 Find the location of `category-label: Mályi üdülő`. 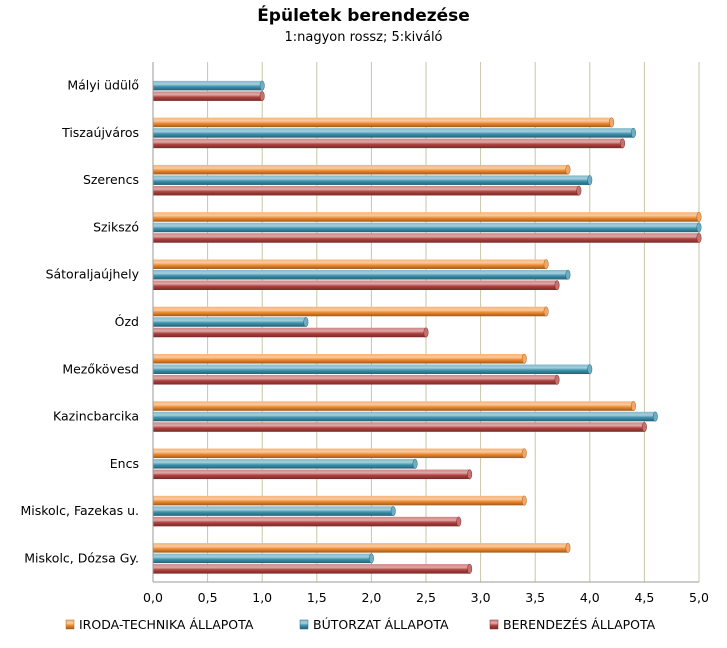

category-label: Mályi üdülő is located at coordinates (103, 85).